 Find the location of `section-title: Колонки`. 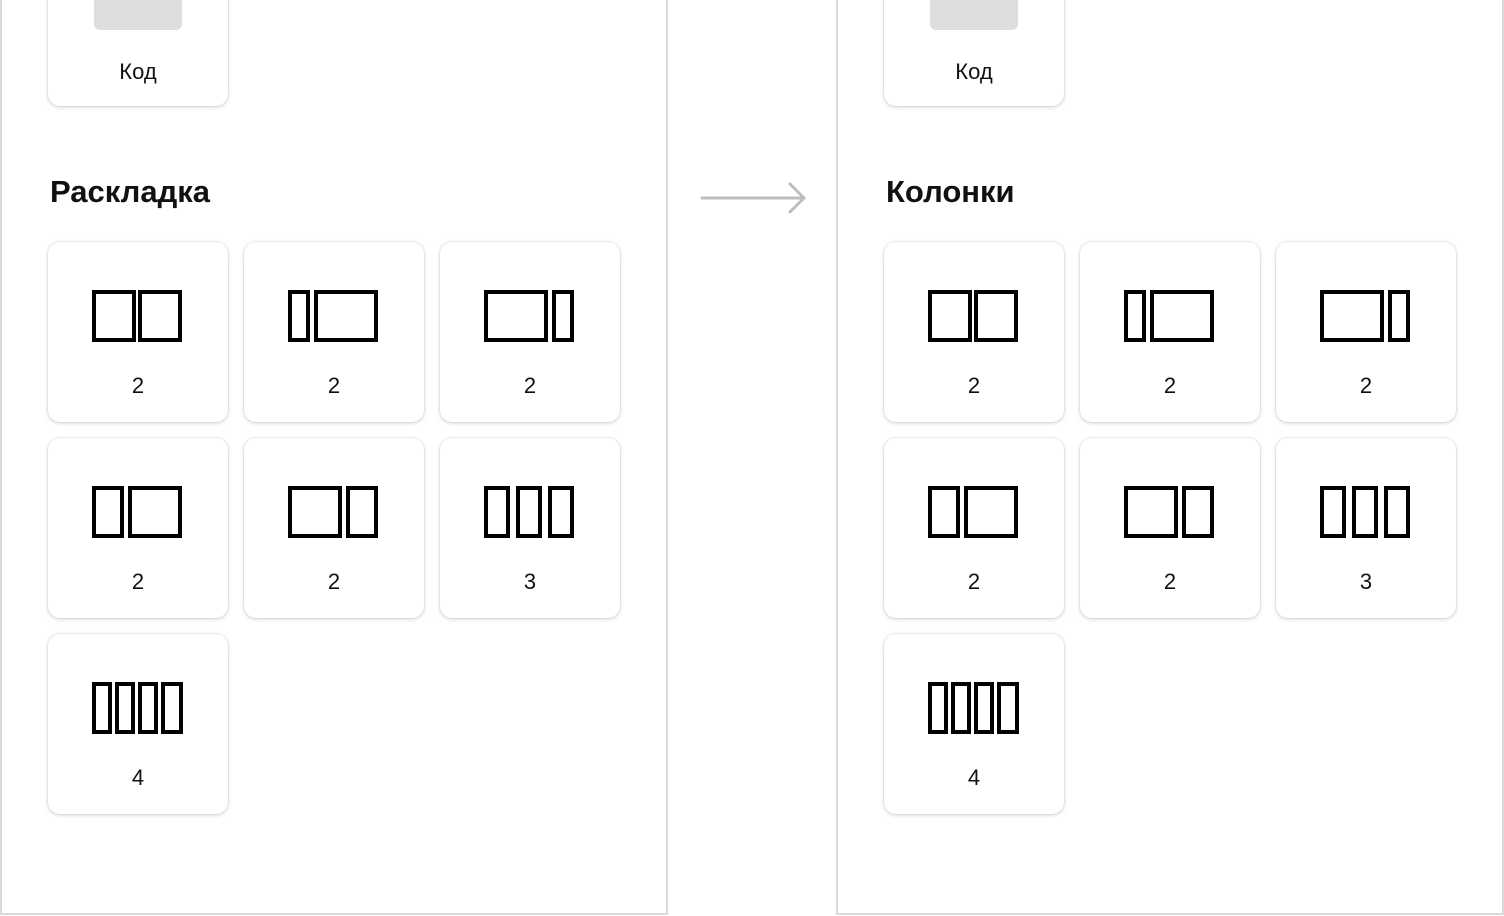

section-title: Колонки is located at coordinates (950, 191).